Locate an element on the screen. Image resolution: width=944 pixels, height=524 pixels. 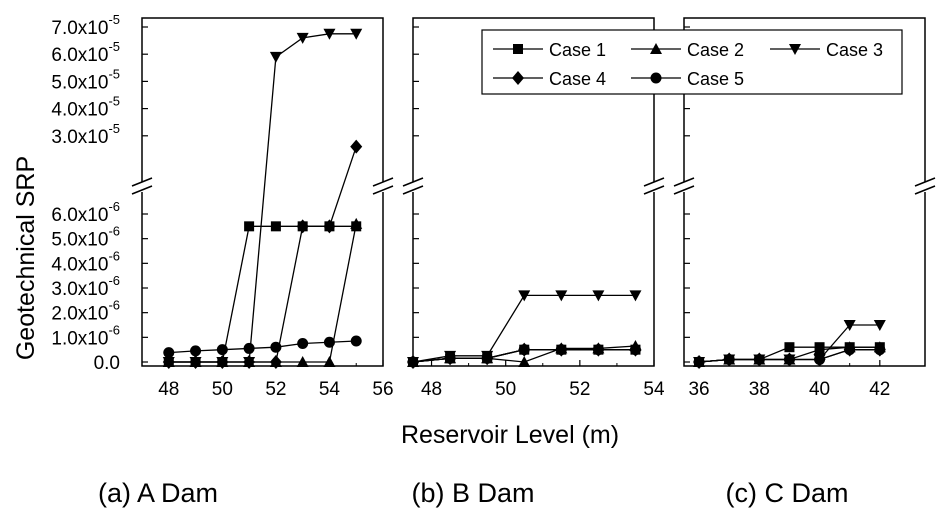
x-axis-label: Reservoir Level (m) is located at coordinates (510, 435).